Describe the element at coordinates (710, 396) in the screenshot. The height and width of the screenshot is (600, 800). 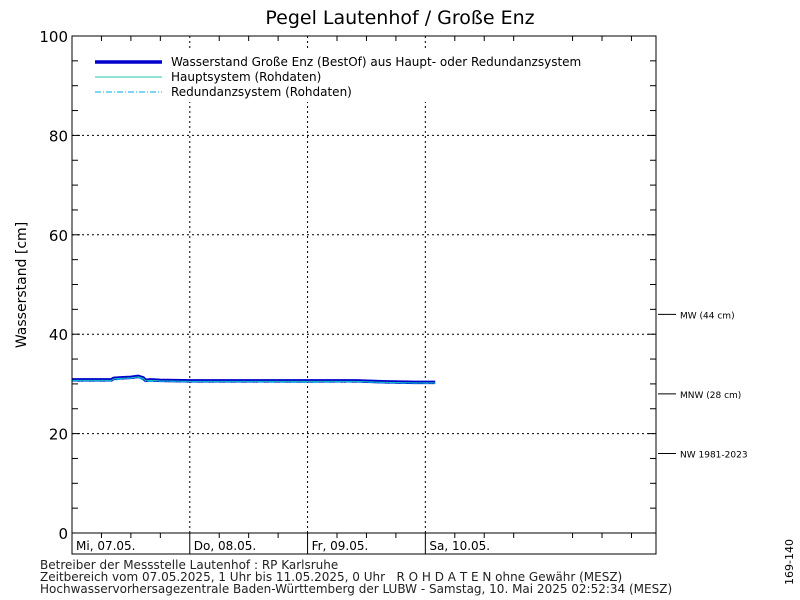
I see `reference-label: MNW (28 cm)` at that location.